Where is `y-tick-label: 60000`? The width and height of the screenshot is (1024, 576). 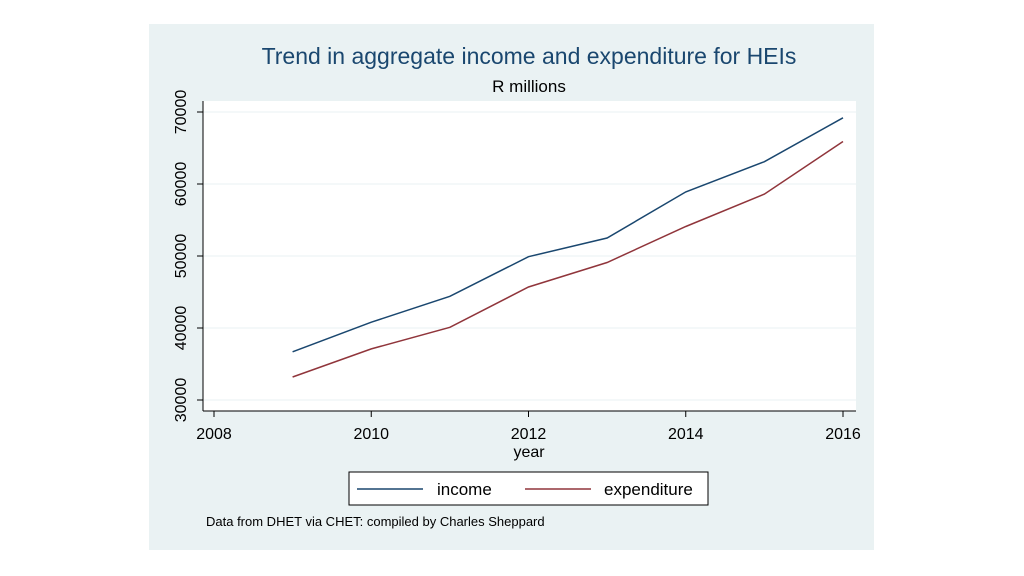
y-tick-label: 60000 is located at coordinates (181, 184).